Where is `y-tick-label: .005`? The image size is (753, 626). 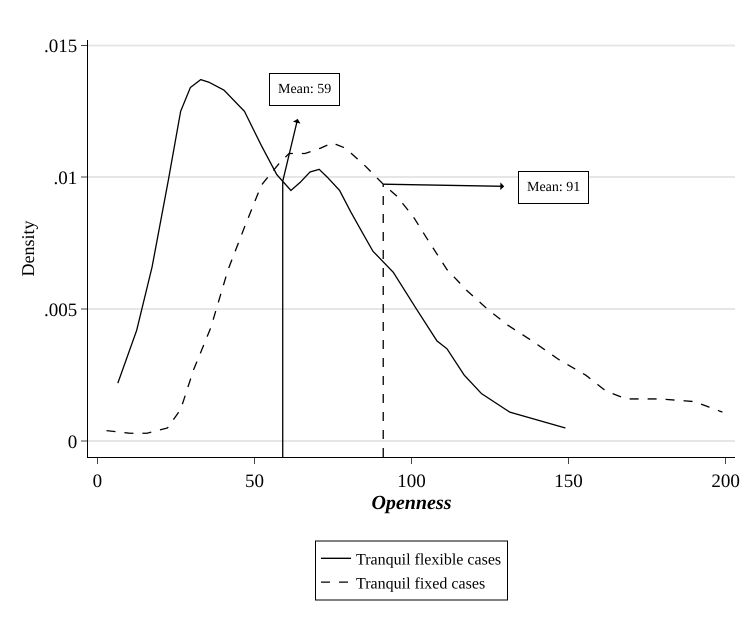
y-tick-label: .005 is located at coordinates (61, 310).